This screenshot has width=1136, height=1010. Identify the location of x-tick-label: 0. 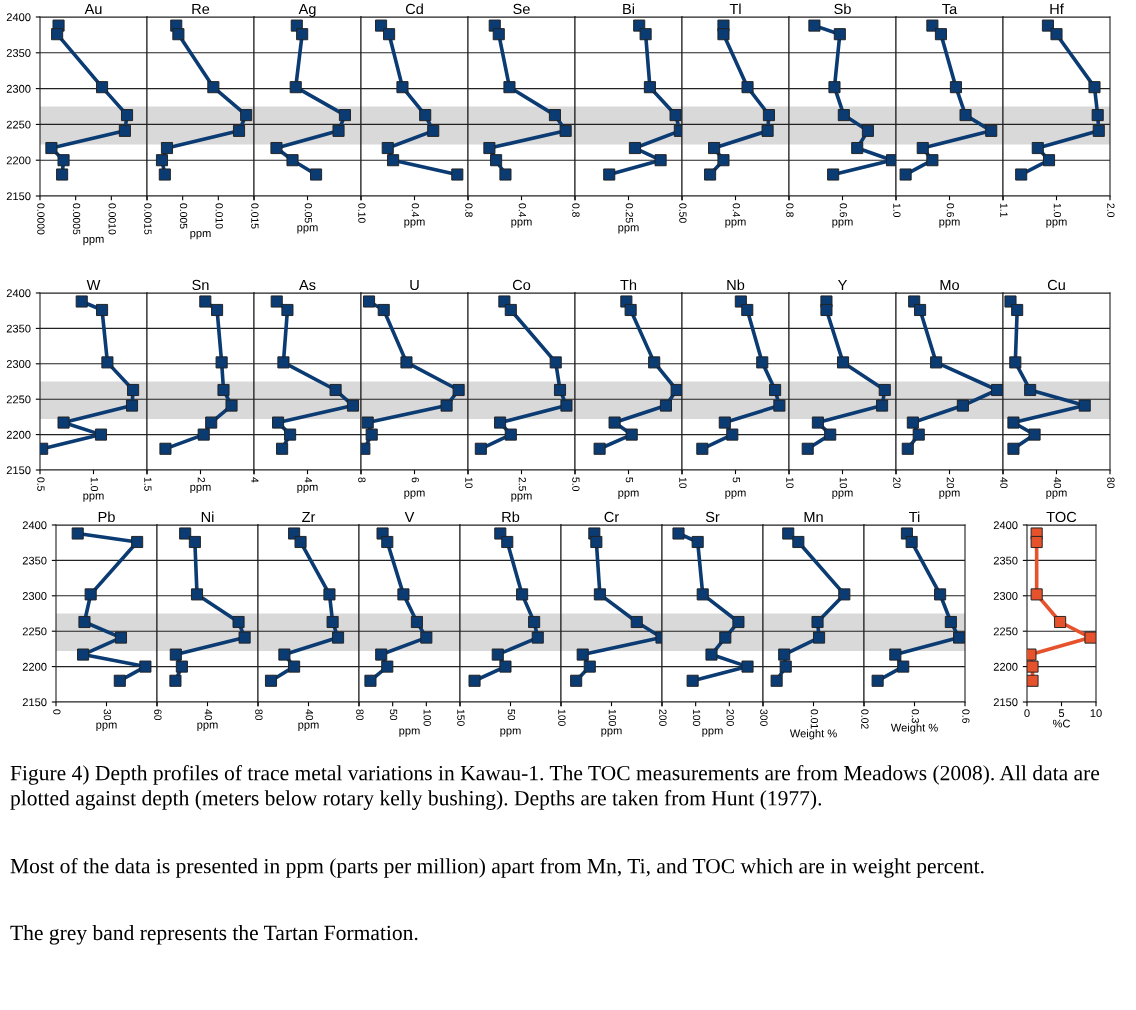
(57, 712).